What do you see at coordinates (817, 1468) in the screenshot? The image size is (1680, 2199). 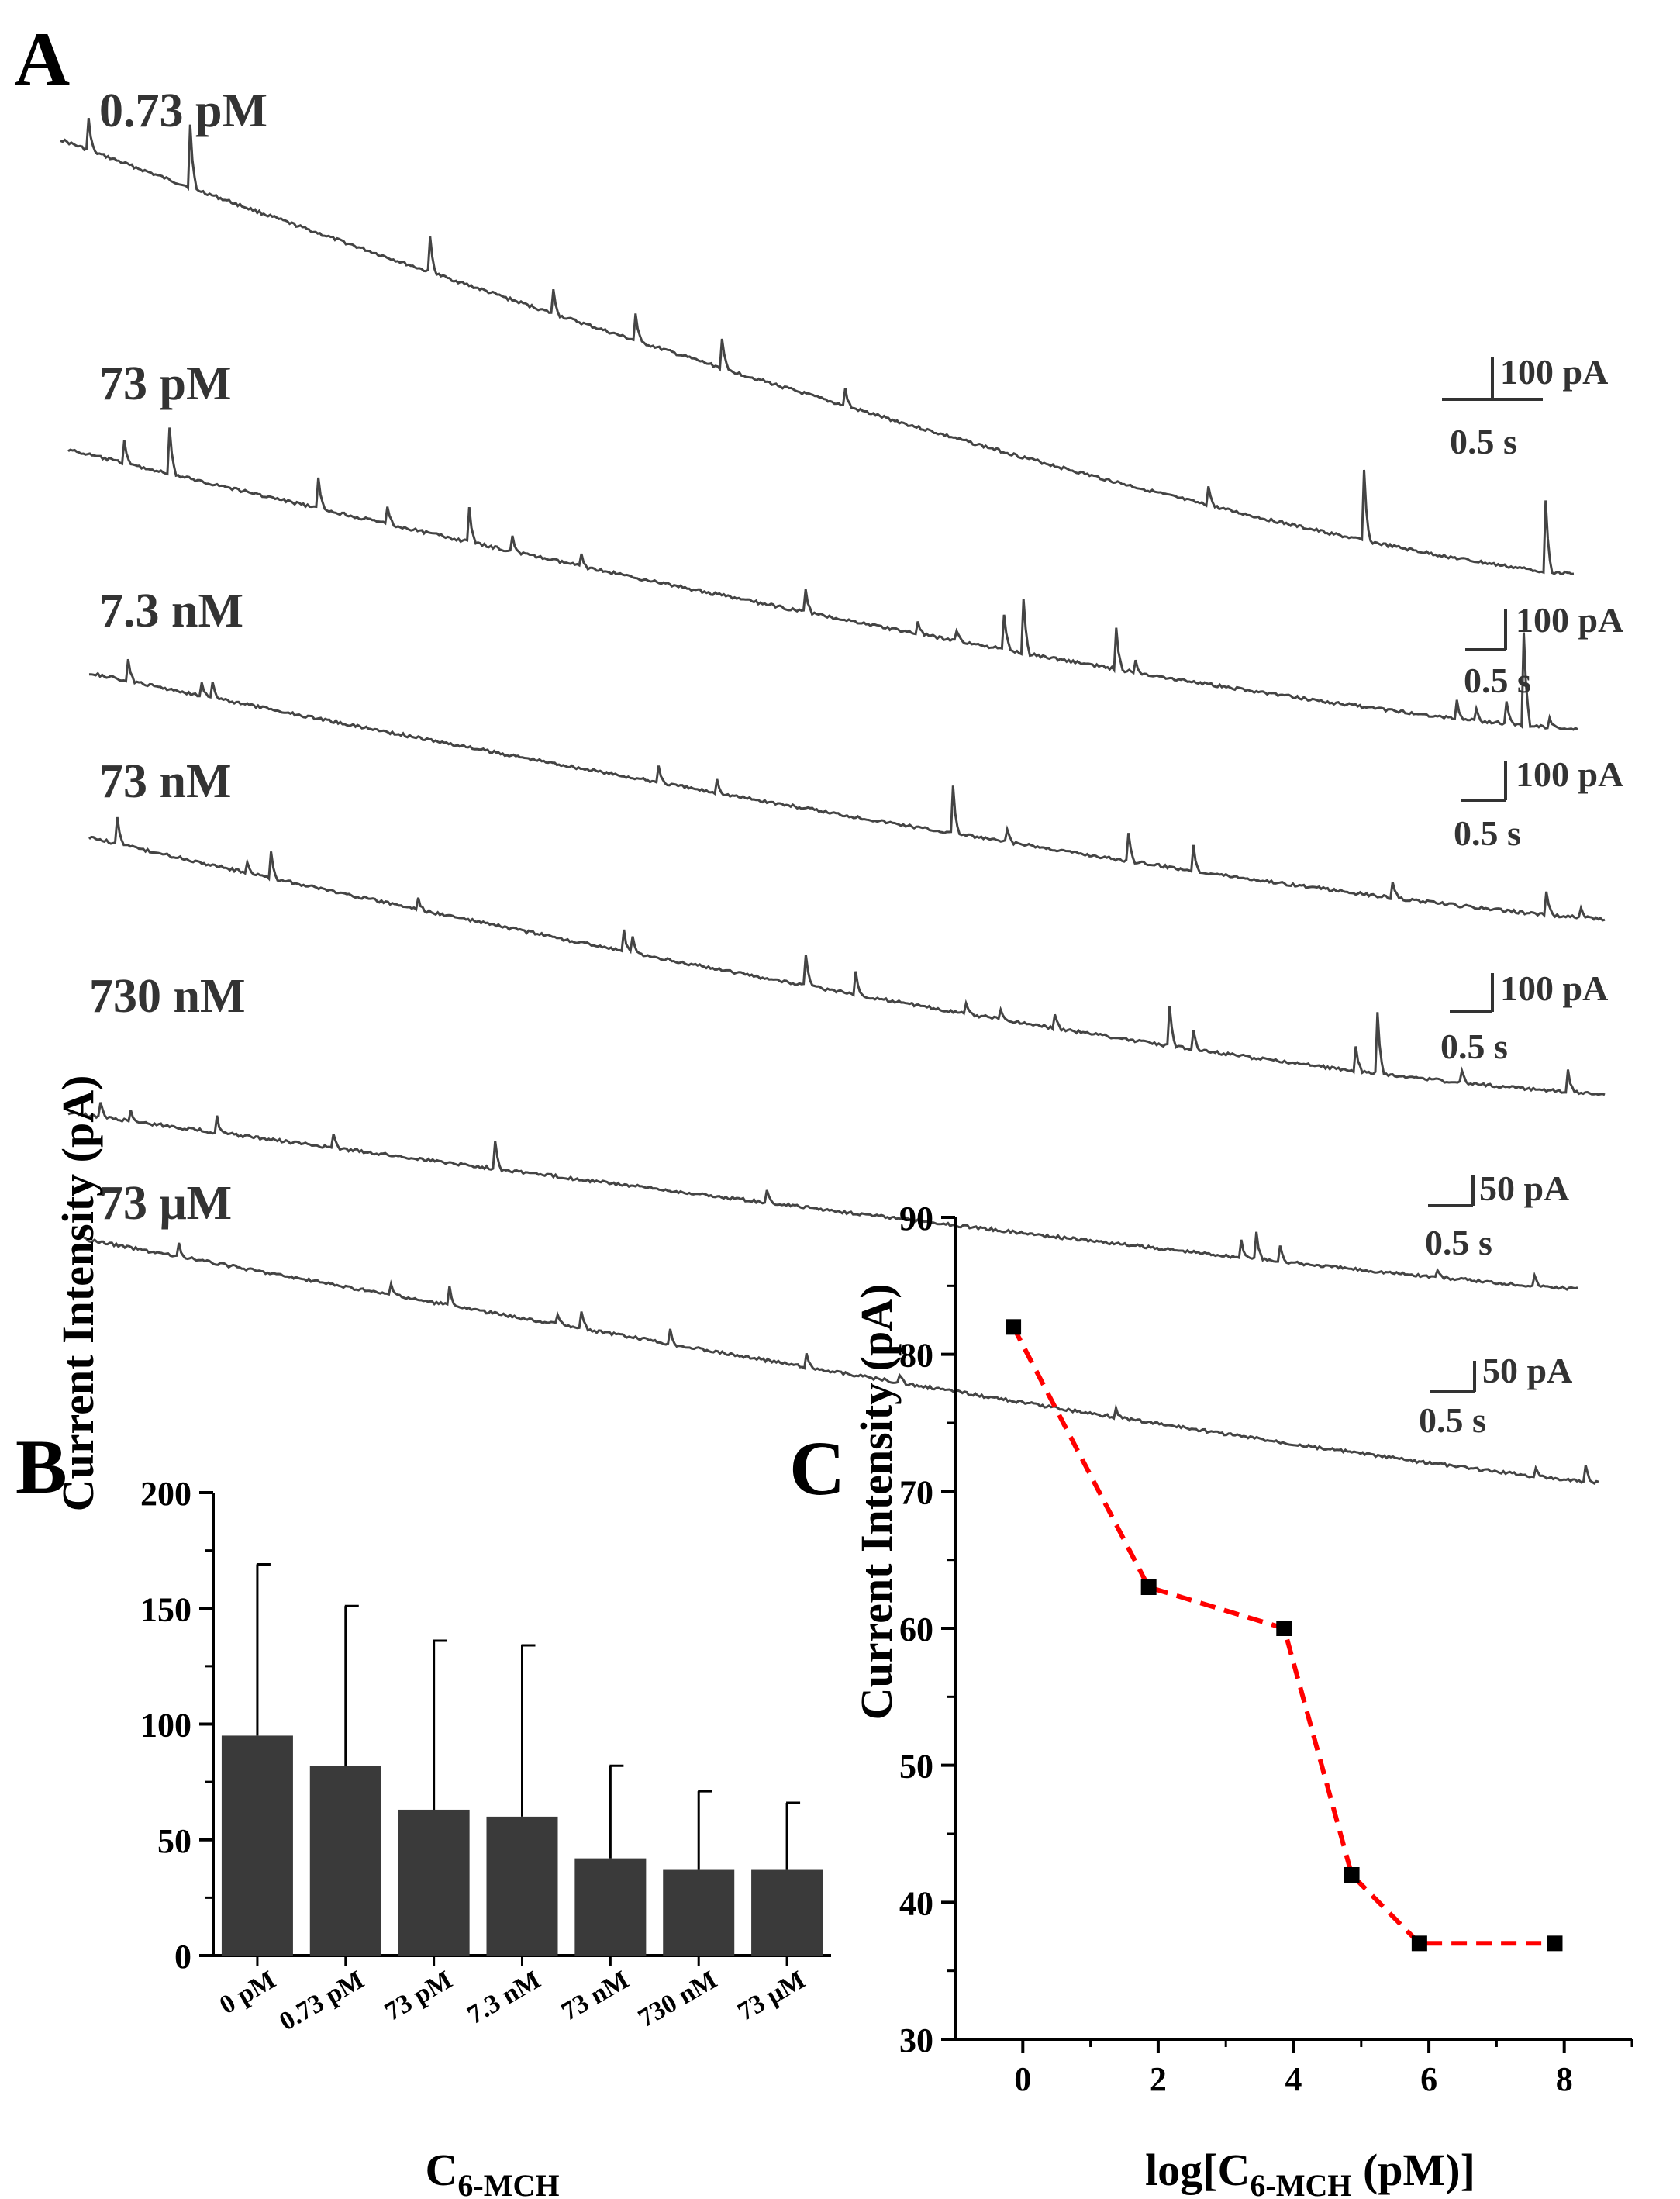 I see `panel-c-letter: C` at bounding box center [817, 1468].